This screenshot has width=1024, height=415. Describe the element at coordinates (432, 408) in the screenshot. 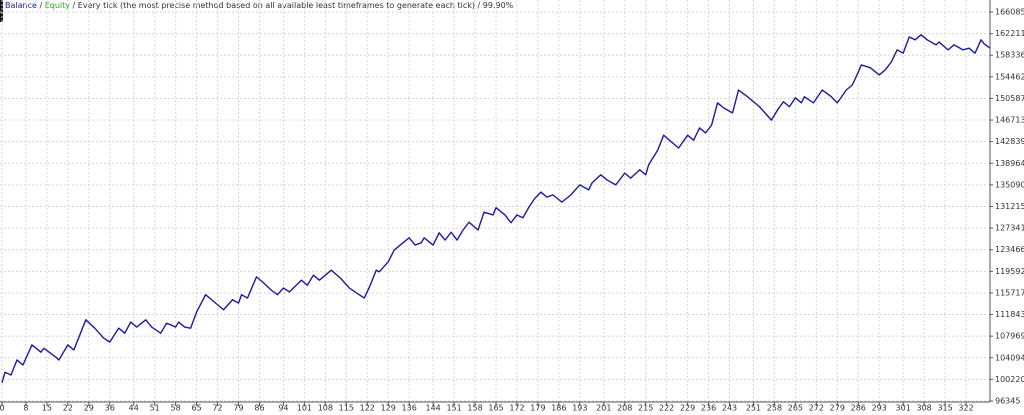

I see `x-tick-label: 144` at that location.